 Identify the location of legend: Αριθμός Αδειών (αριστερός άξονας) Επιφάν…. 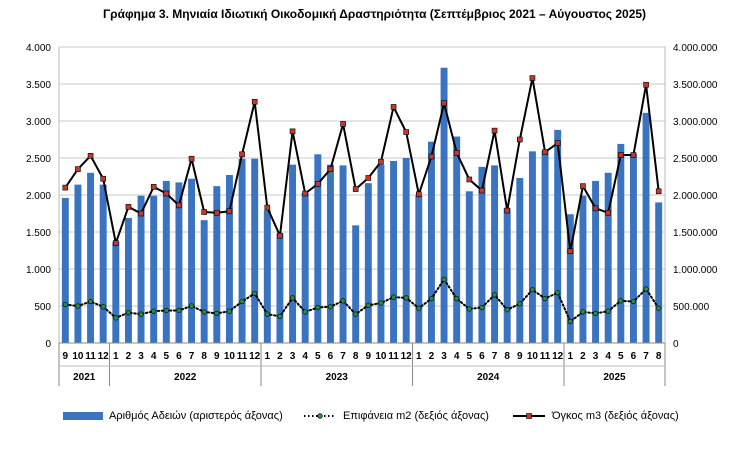
(374, 420).